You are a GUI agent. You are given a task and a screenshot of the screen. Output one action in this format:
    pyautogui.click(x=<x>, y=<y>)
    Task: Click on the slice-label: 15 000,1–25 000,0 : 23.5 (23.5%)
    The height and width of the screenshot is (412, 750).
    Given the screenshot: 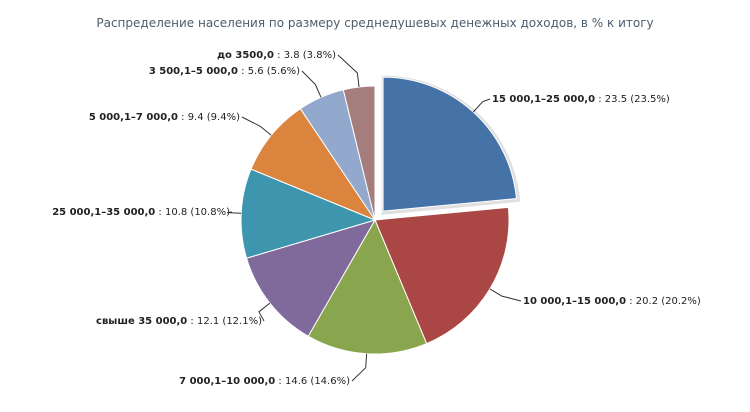 What is the action you would take?
    pyautogui.click(x=581, y=99)
    